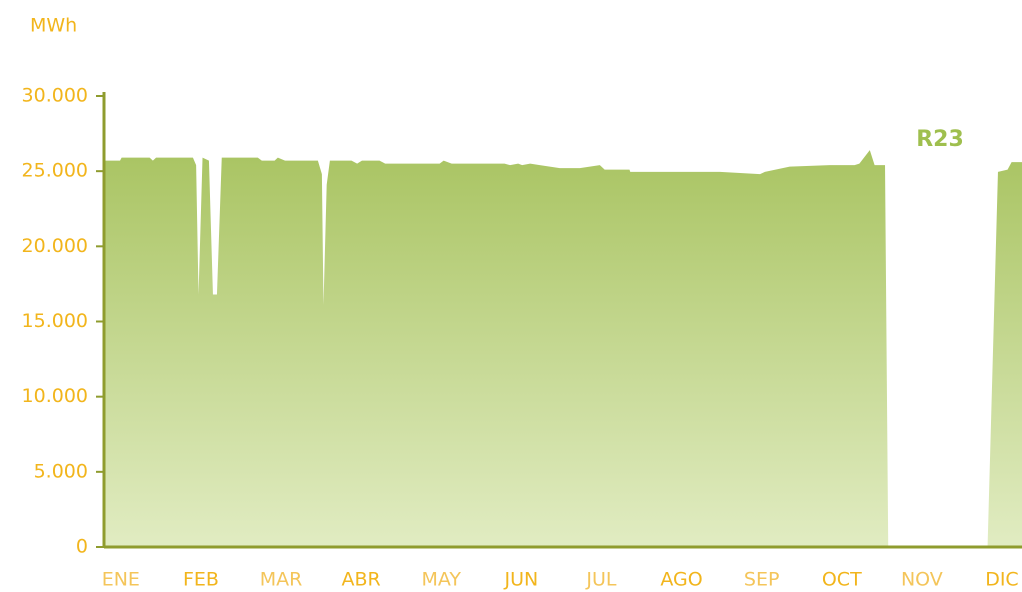 Image resolution: width=1022 pixels, height=592 pixels. I want to click on x-tick-label: AGO, so click(681, 580).